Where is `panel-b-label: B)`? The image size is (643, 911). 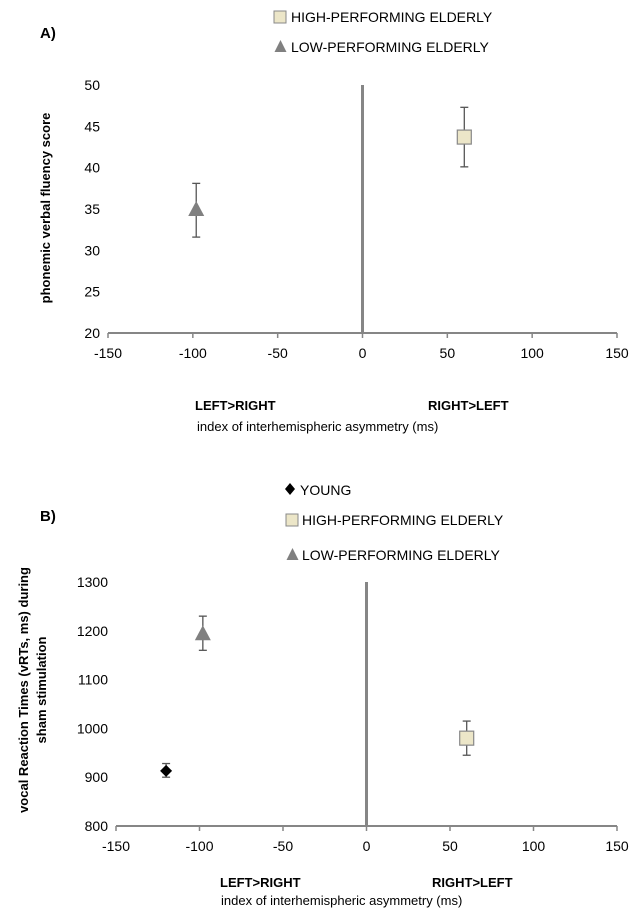
panel-b-label: B) is located at coordinates (48, 516).